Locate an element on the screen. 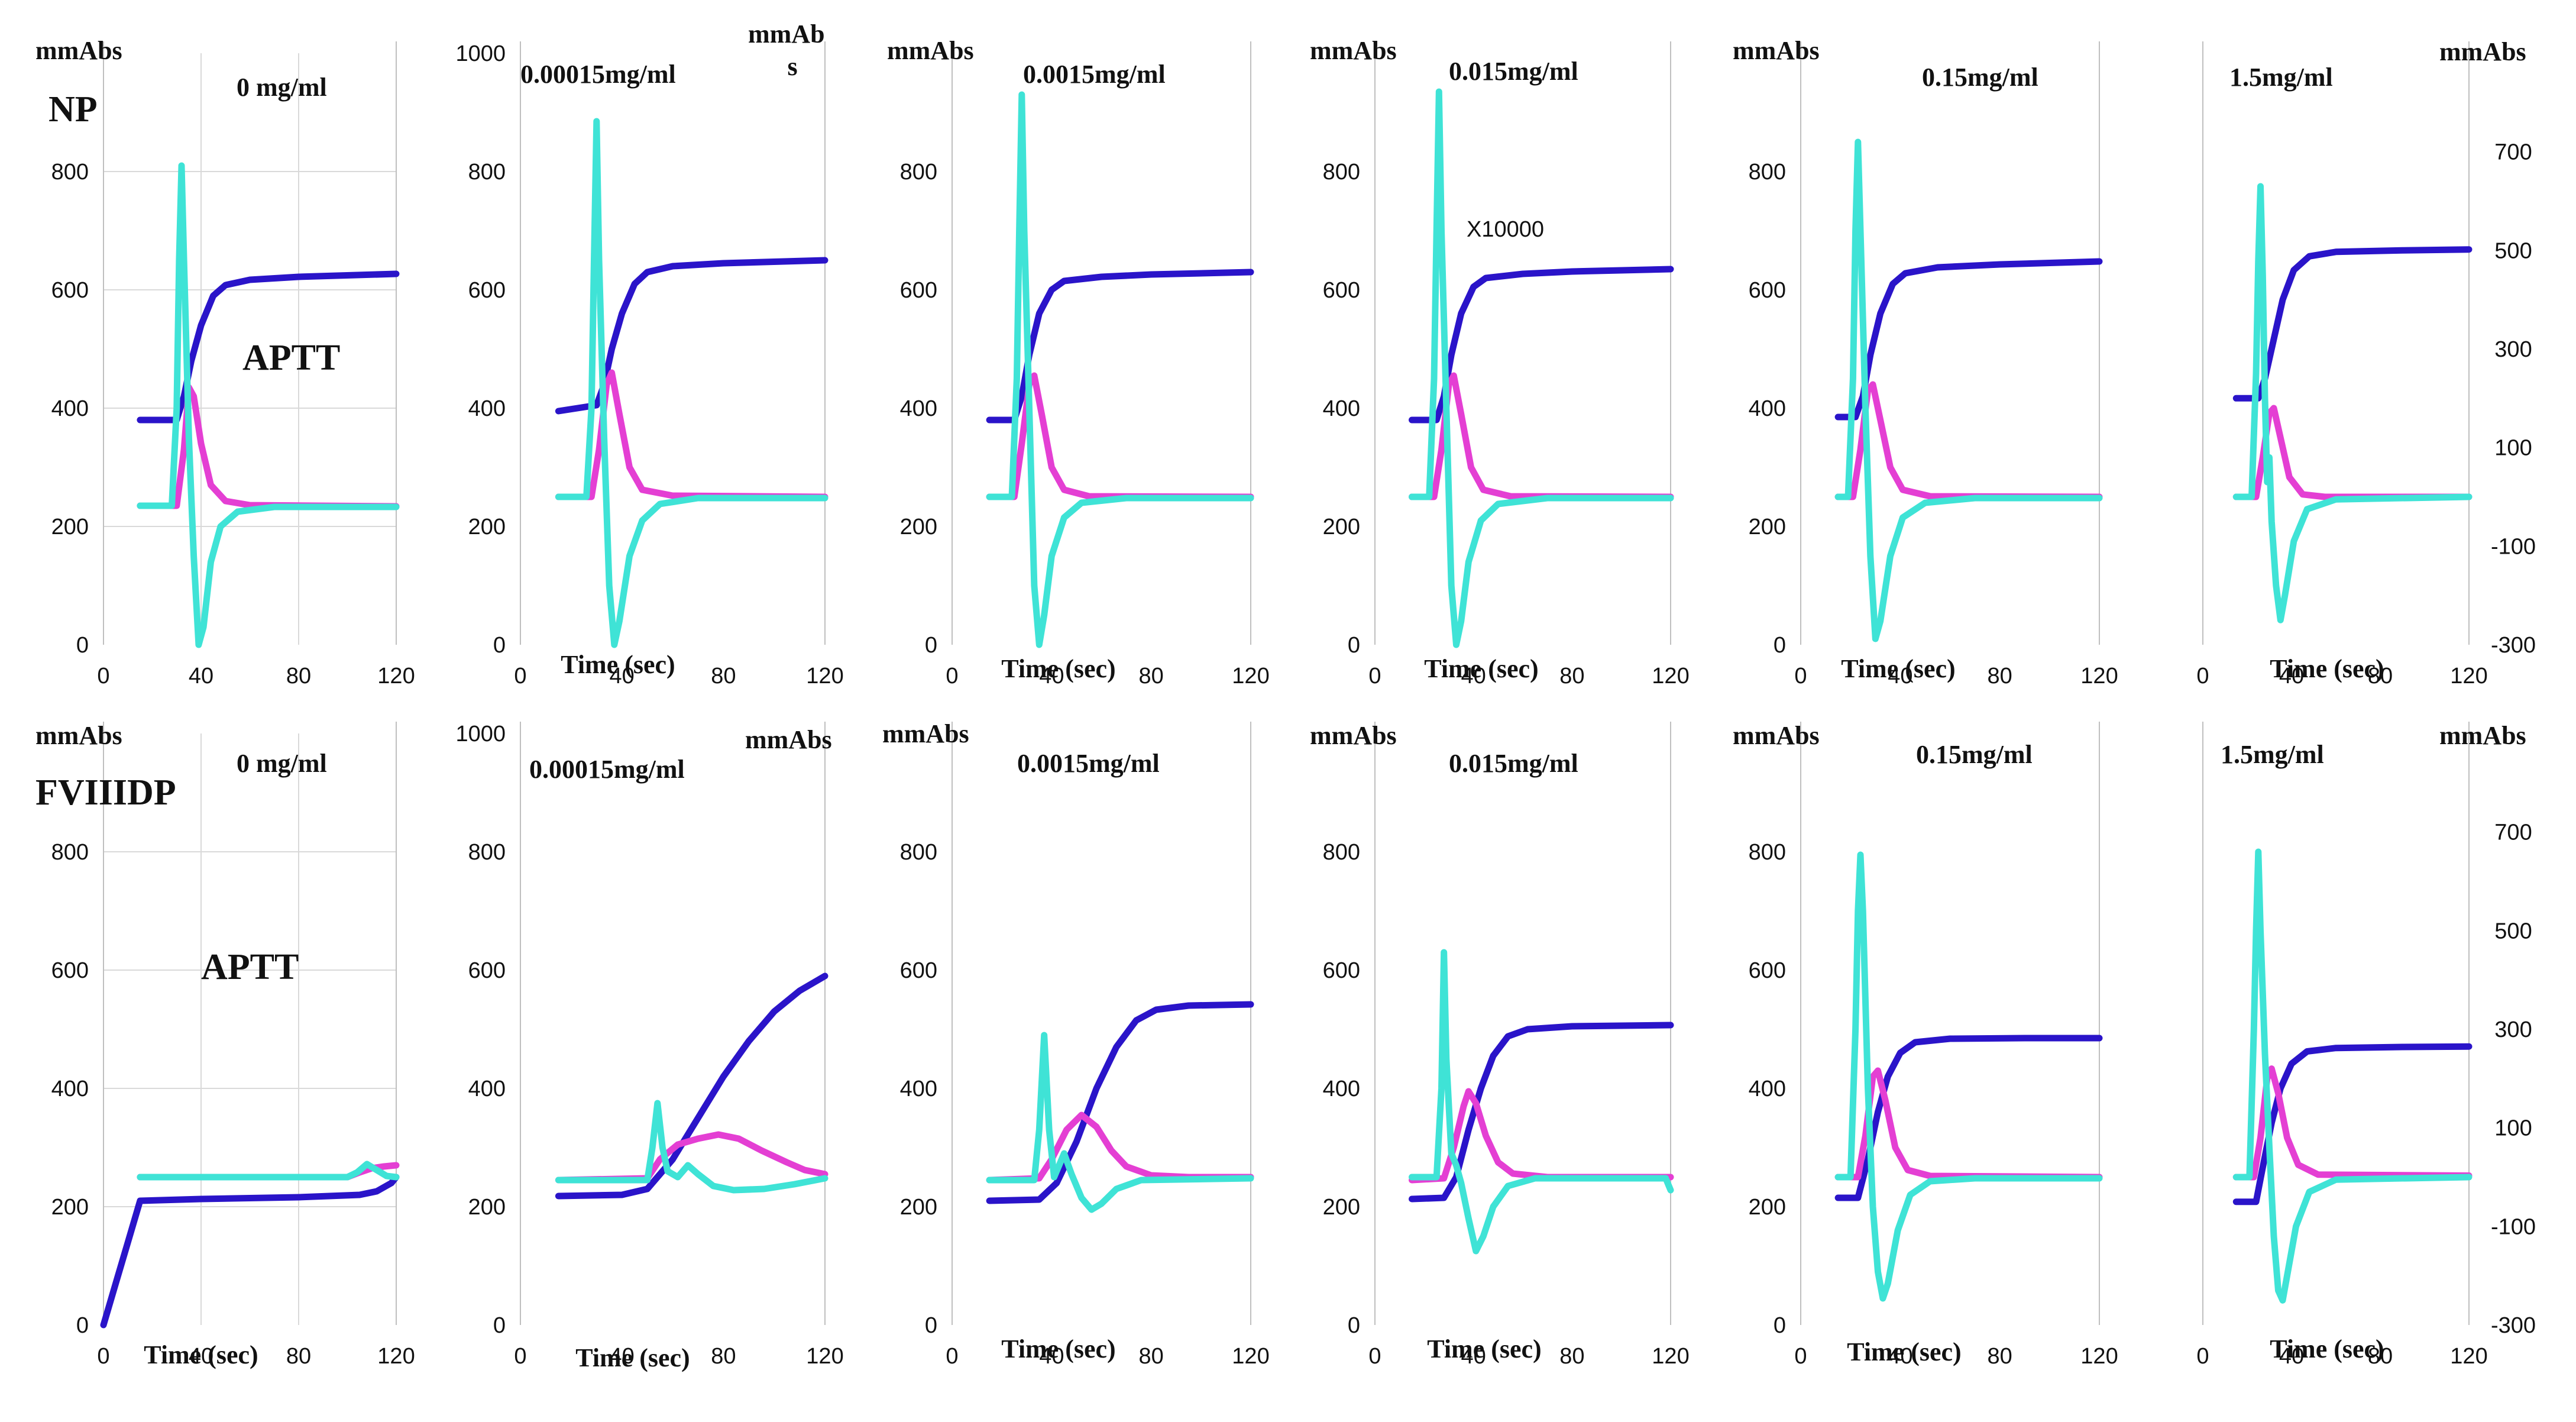  y-tick-label: 1000 is located at coordinates (481, 734).